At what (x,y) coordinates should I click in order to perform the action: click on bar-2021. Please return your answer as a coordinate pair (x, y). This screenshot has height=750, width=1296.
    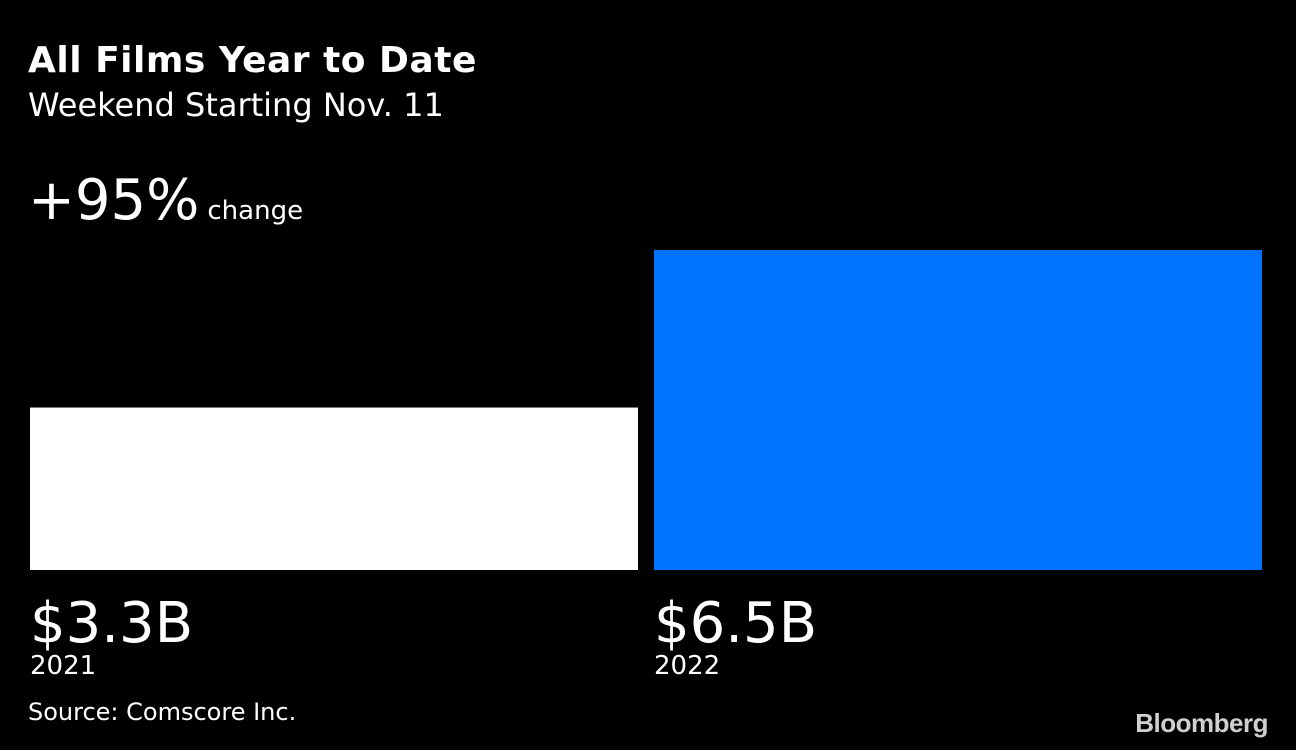
    Looking at the image, I should click on (334, 488).